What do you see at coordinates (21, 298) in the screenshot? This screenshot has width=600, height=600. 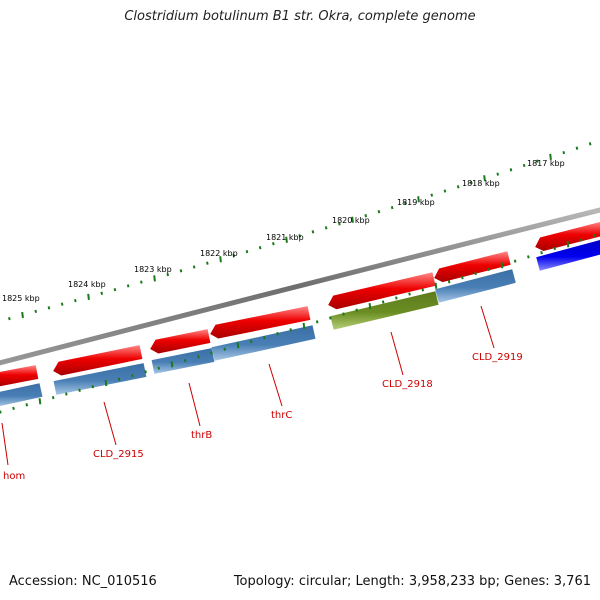 I see `scale-label-1825: 1825 kbp` at bounding box center [21, 298].